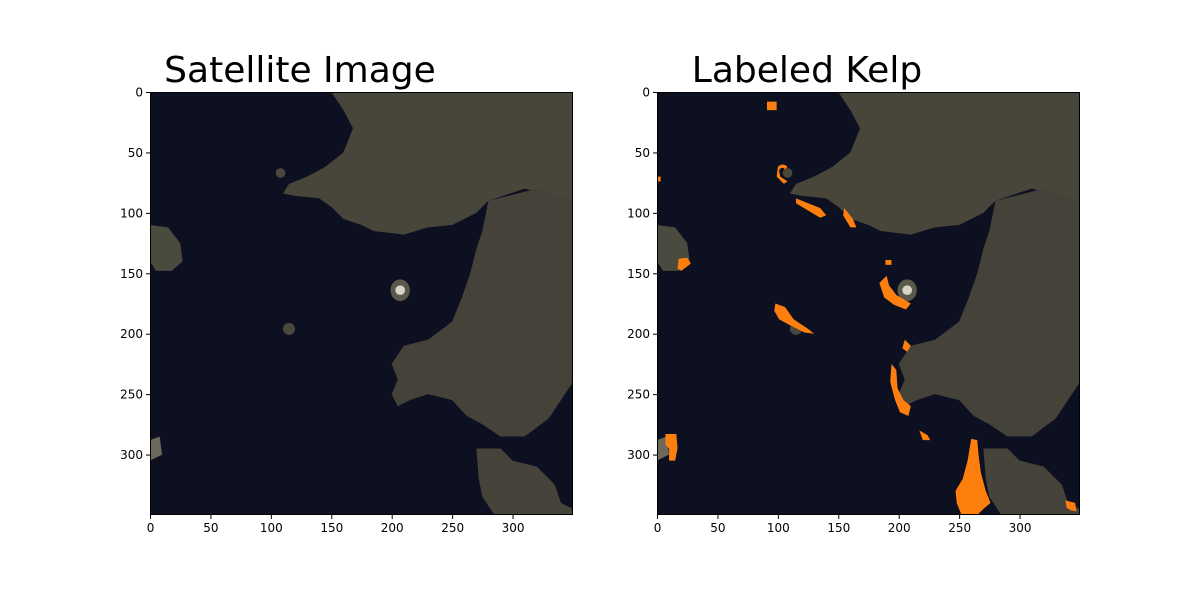  Describe the element at coordinates (139, 93) in the screenshot. I see `satellite-y-tick-label: 0` at that location.